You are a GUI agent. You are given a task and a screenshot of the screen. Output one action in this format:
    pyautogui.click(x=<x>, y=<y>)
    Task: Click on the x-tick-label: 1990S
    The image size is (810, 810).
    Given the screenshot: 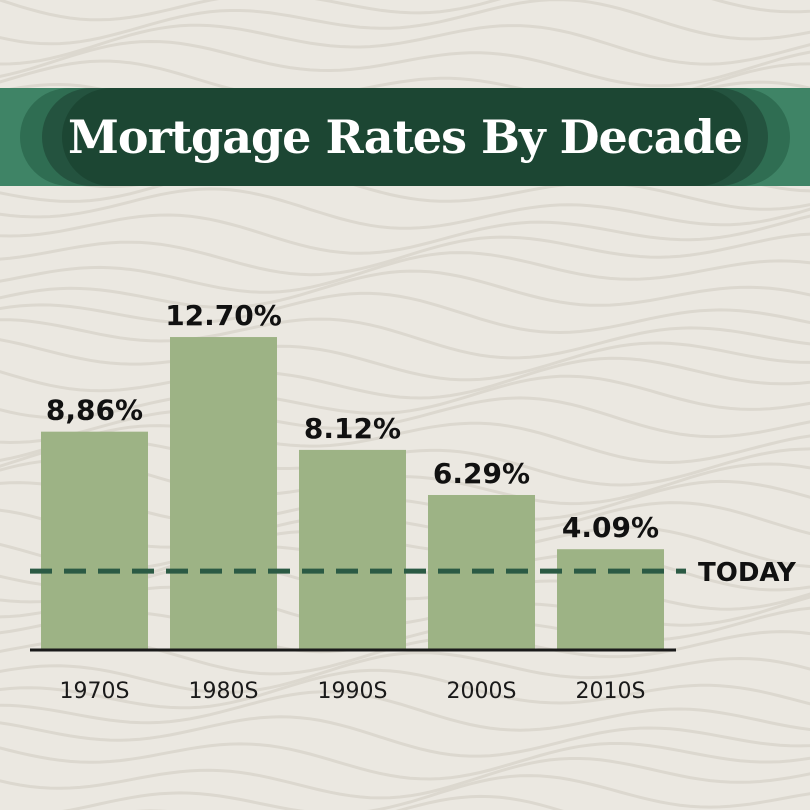 What is the action you would take?
    pyautogui.click(x=353, y=691)
    